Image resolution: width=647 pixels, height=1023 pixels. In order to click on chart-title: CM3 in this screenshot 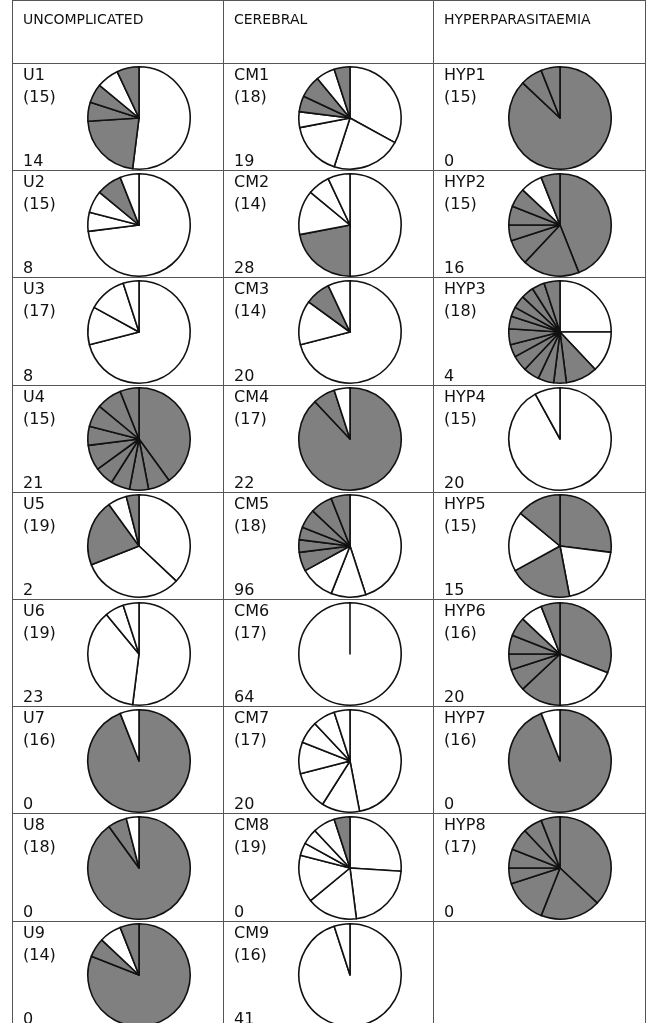, I will do `click(252, 289)`.